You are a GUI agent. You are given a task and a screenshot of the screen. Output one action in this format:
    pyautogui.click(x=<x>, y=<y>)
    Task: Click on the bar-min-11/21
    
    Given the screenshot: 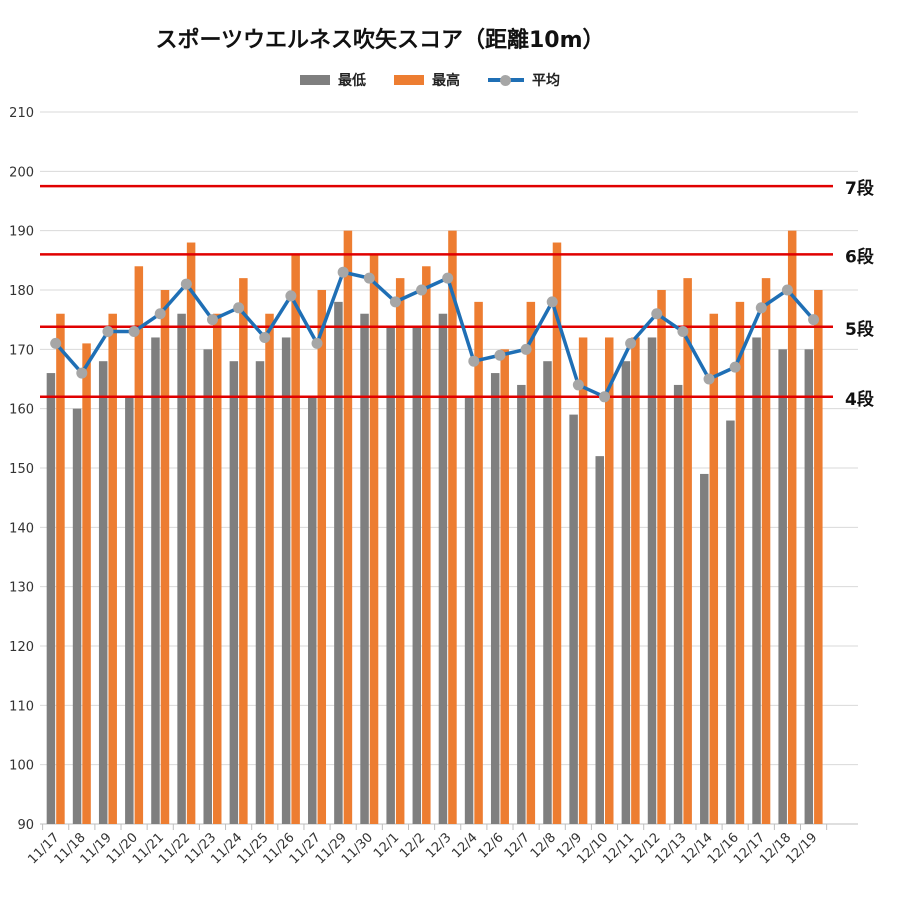 What is the action you would take?
    pyautogui.click(x=155, y=580)
    